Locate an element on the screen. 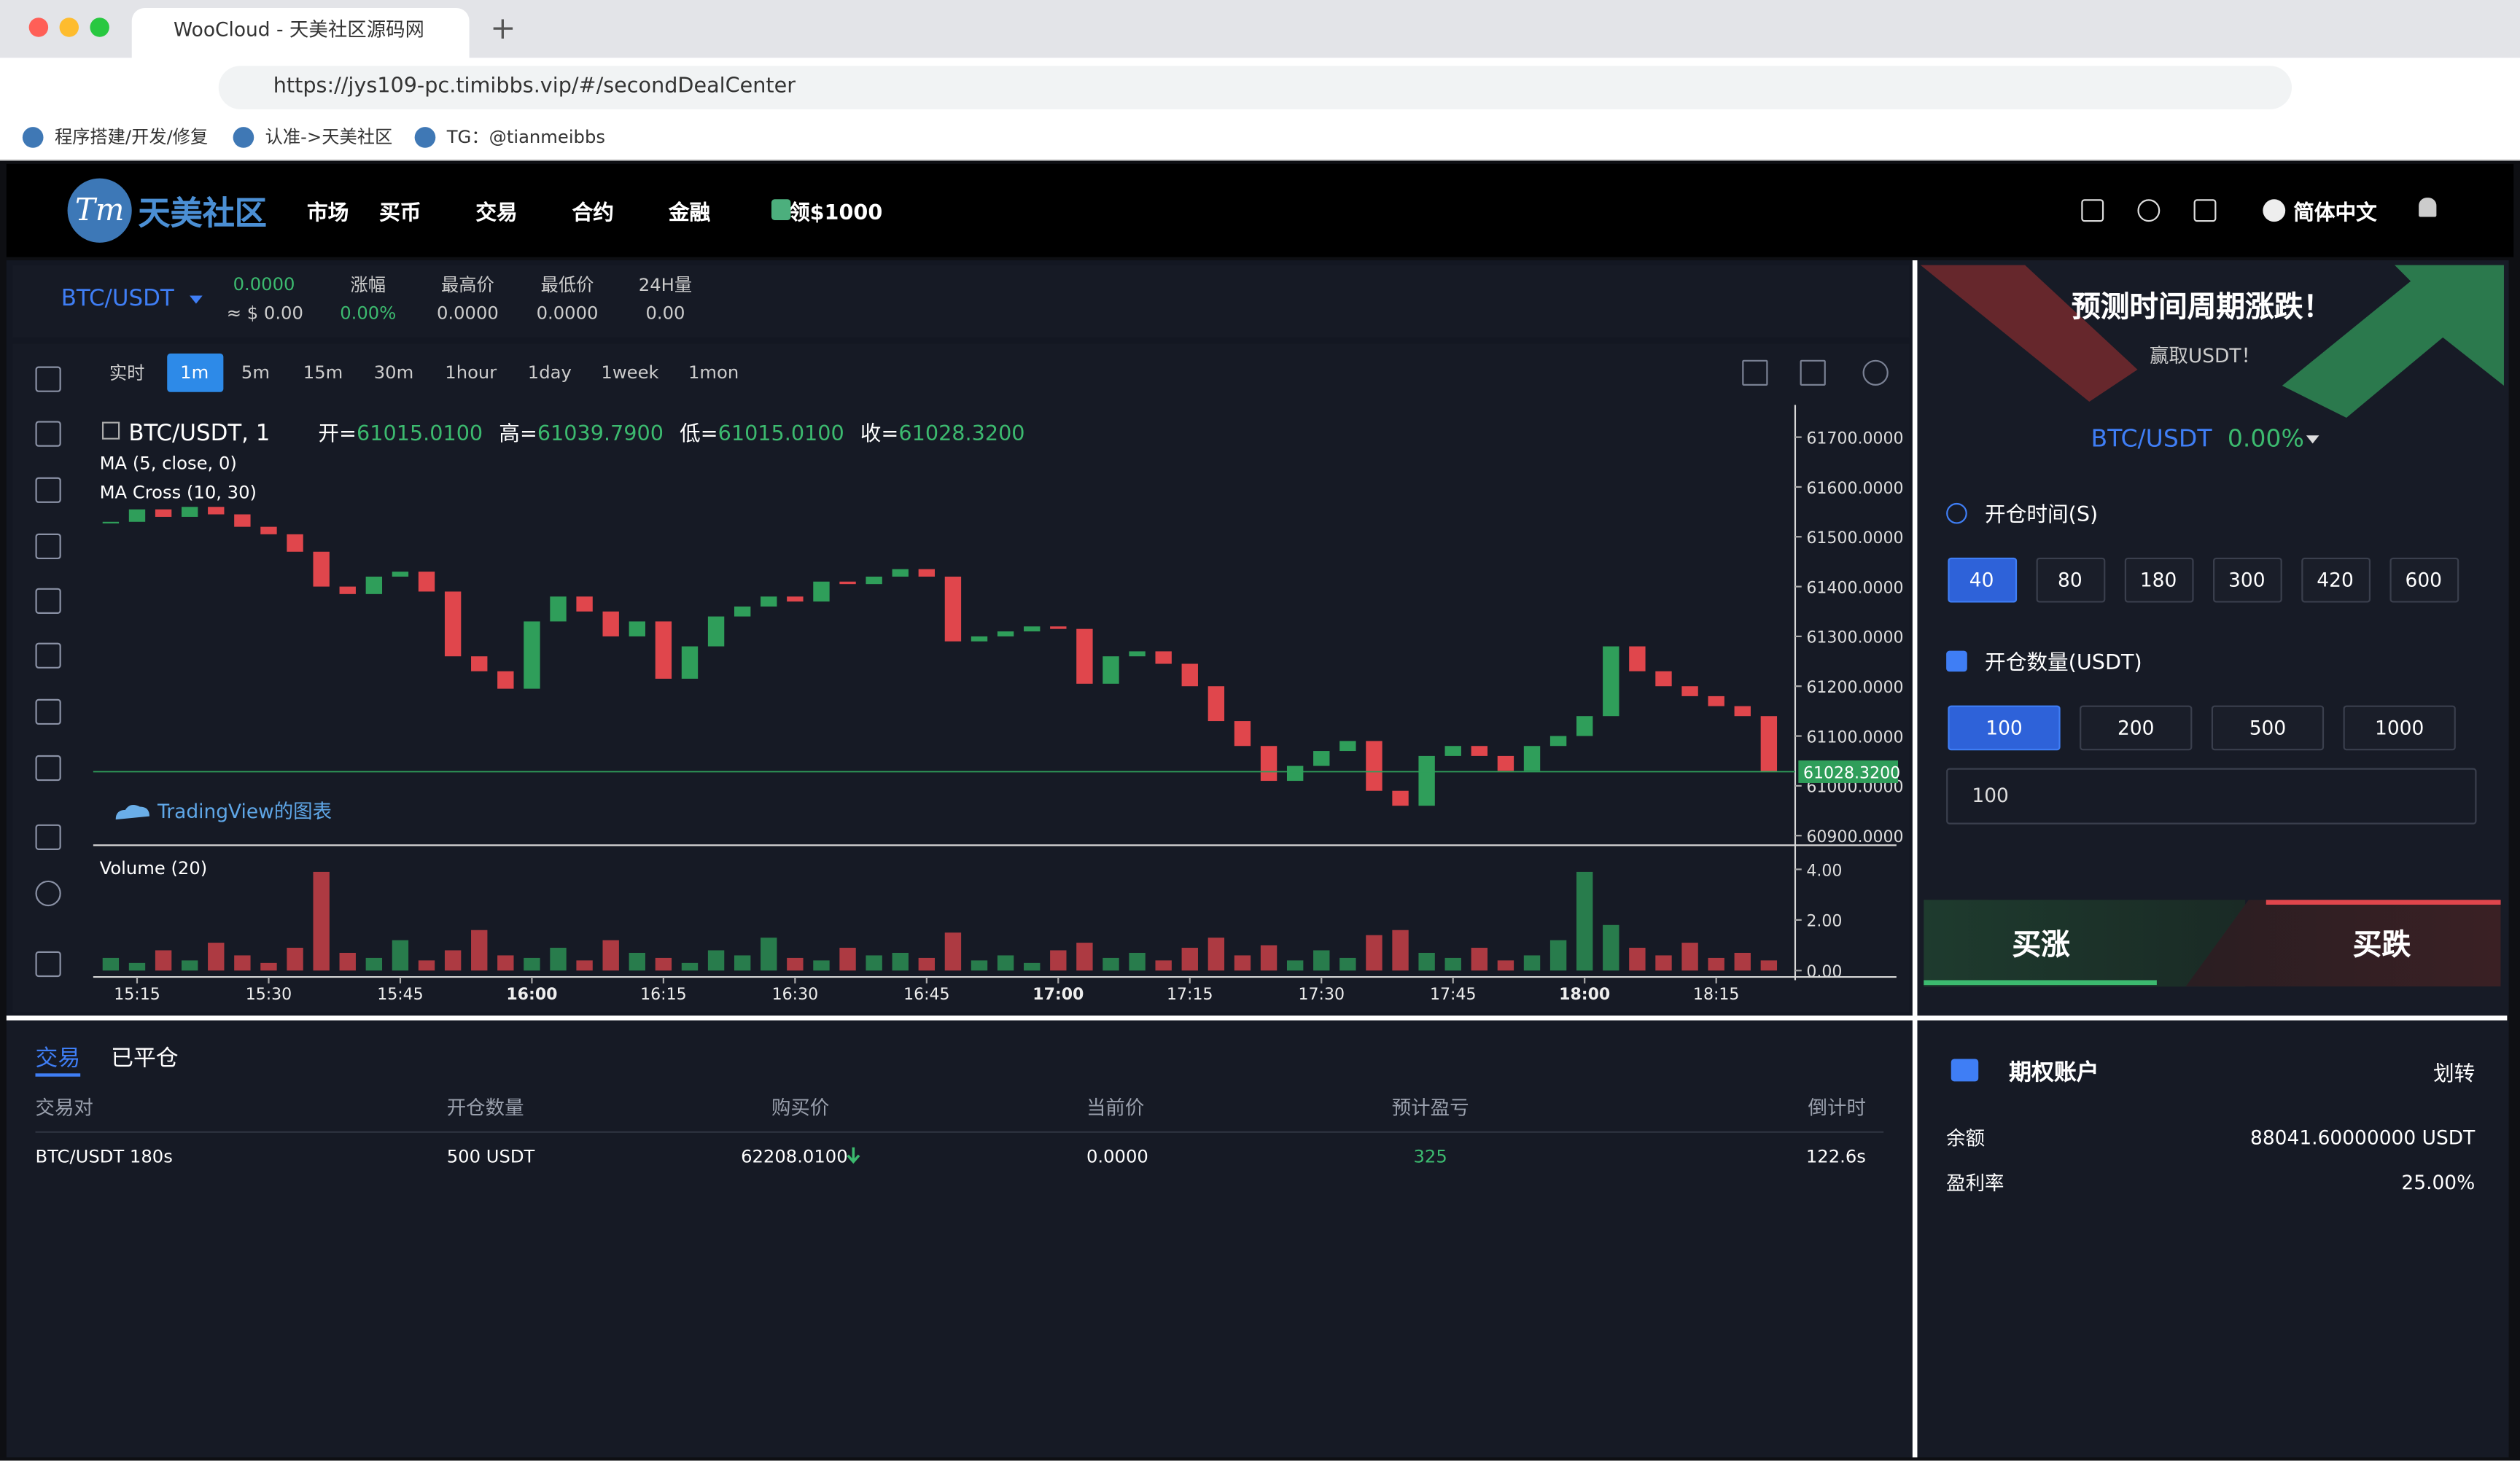 Image resolution: width=2520 pixels, height=1461 pixels. interval: 1mon is located at coordinates (713, 372).